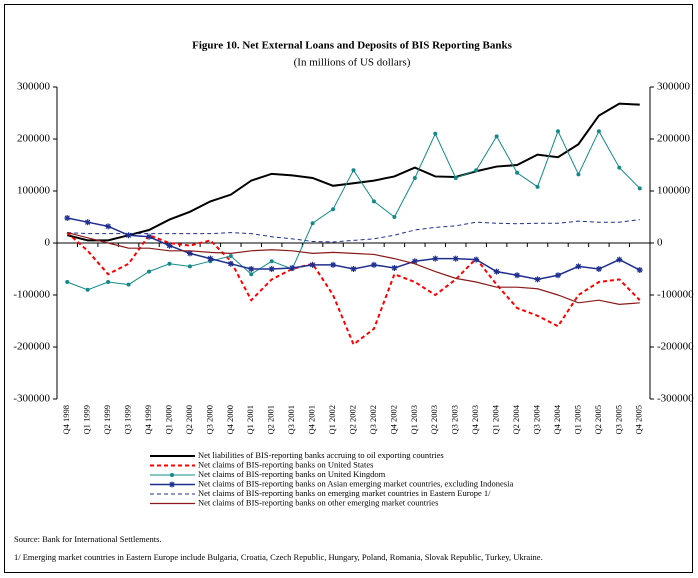 This screenshot has width=698, height=578. Describe the element at coordinates (352, 63) in the screenshot. I see `chart-subtitle: (In millions of US dollars)` at that location.